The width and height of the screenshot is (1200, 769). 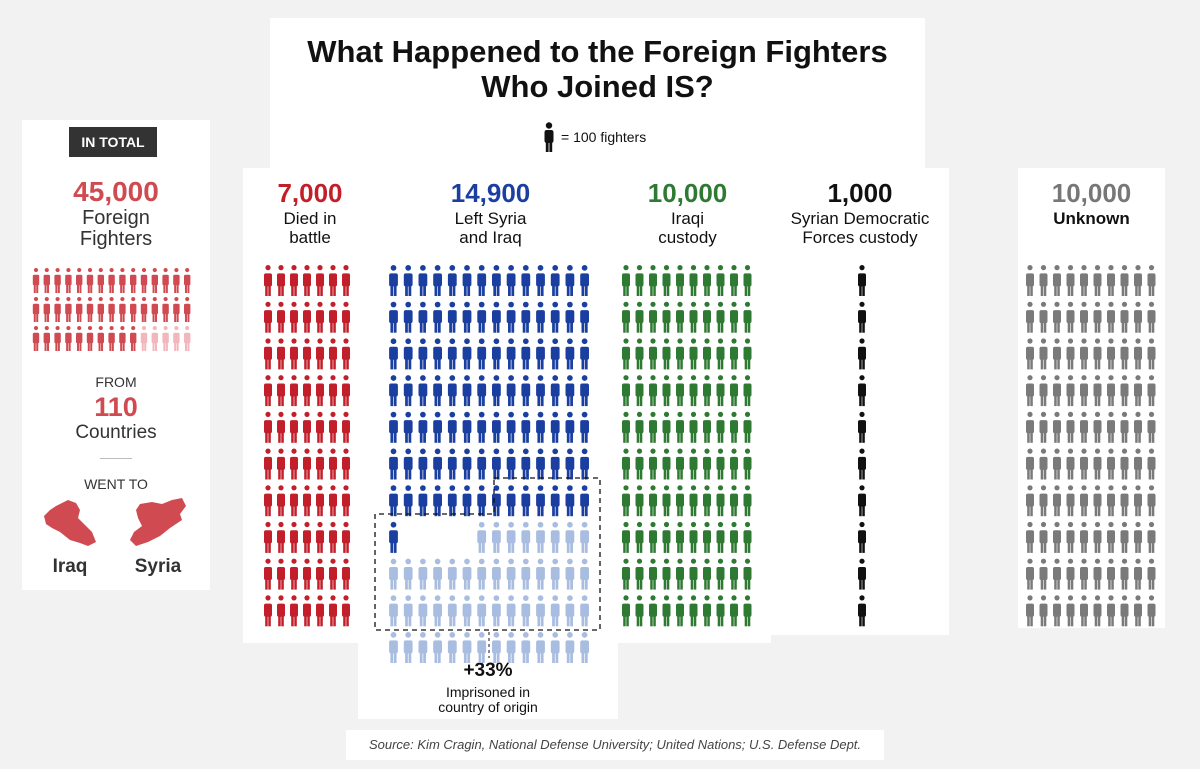 I want to click on category-value: 1,000, so click(x=860, y=193).